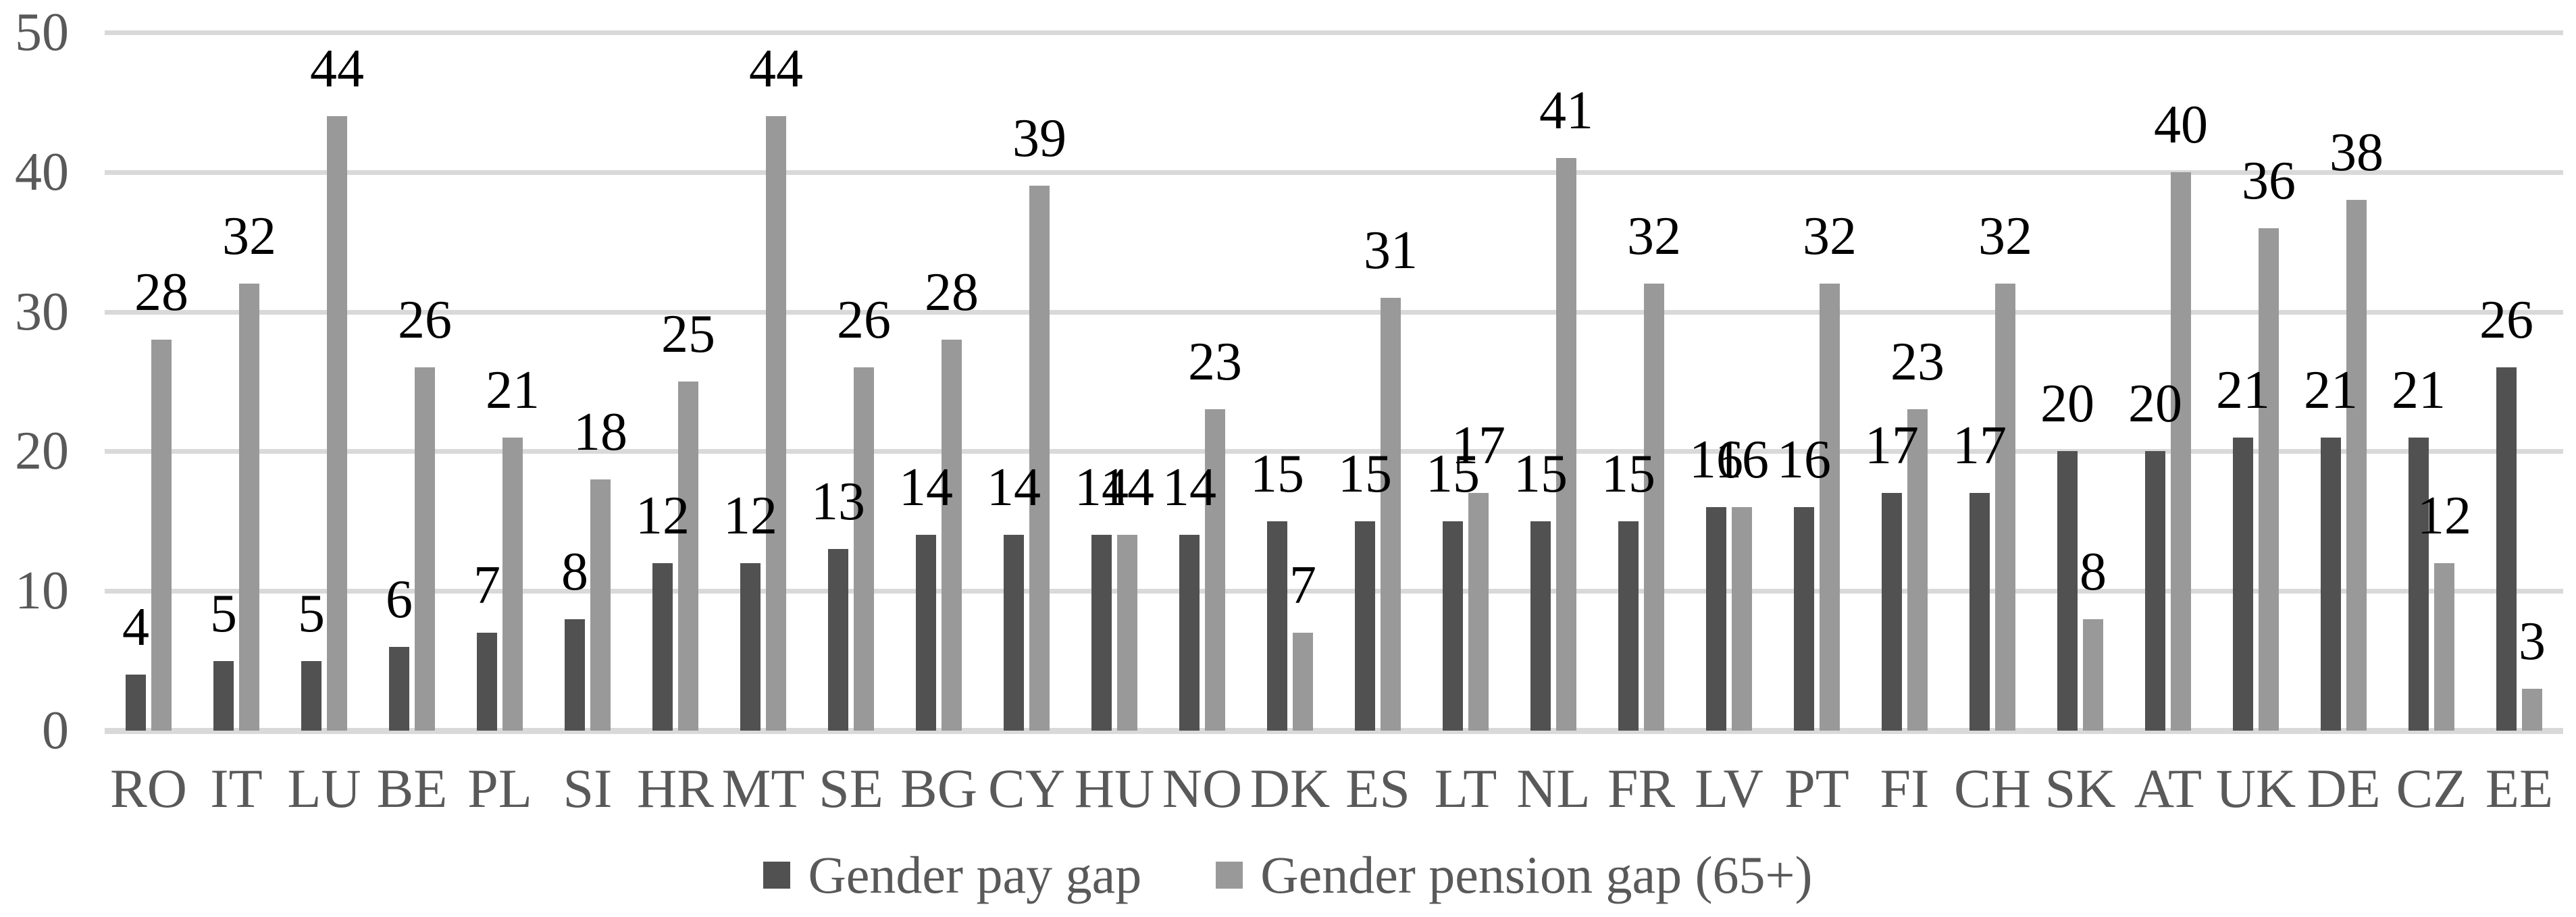 This screenshot has width=2576, height=917. I want to click on bar-pay-gap-nl, so click(1541, 626).